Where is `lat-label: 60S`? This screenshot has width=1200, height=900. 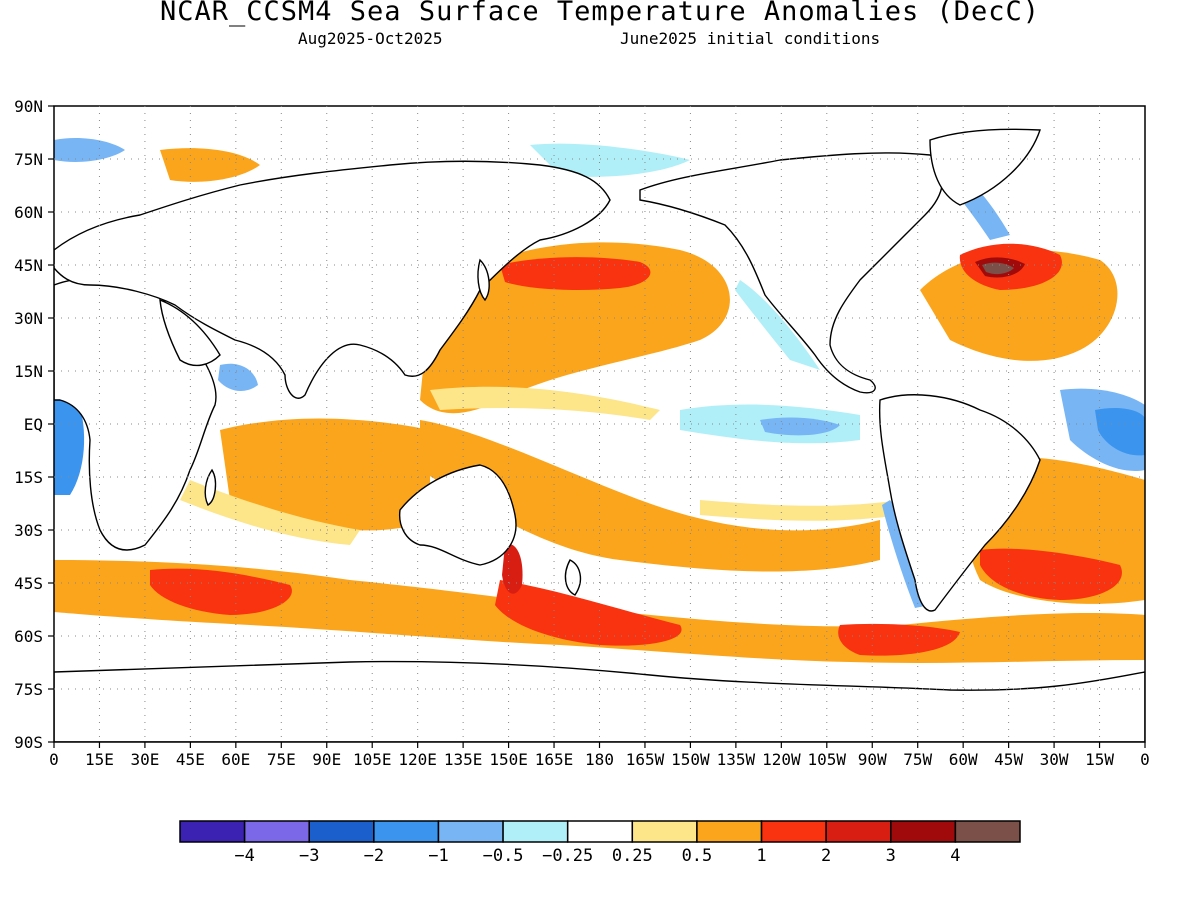
lat-label: 60S is located at coordinates (28, 636).